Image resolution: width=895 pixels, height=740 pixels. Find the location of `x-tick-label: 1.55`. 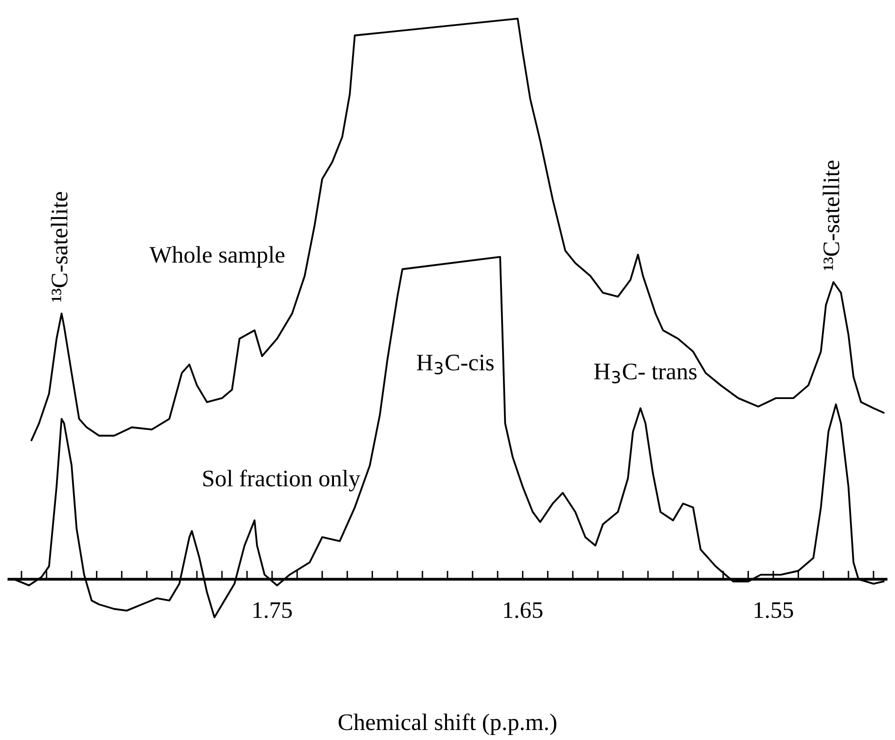

x-tick-label: 1.55 is located at coordinates (774, 610).